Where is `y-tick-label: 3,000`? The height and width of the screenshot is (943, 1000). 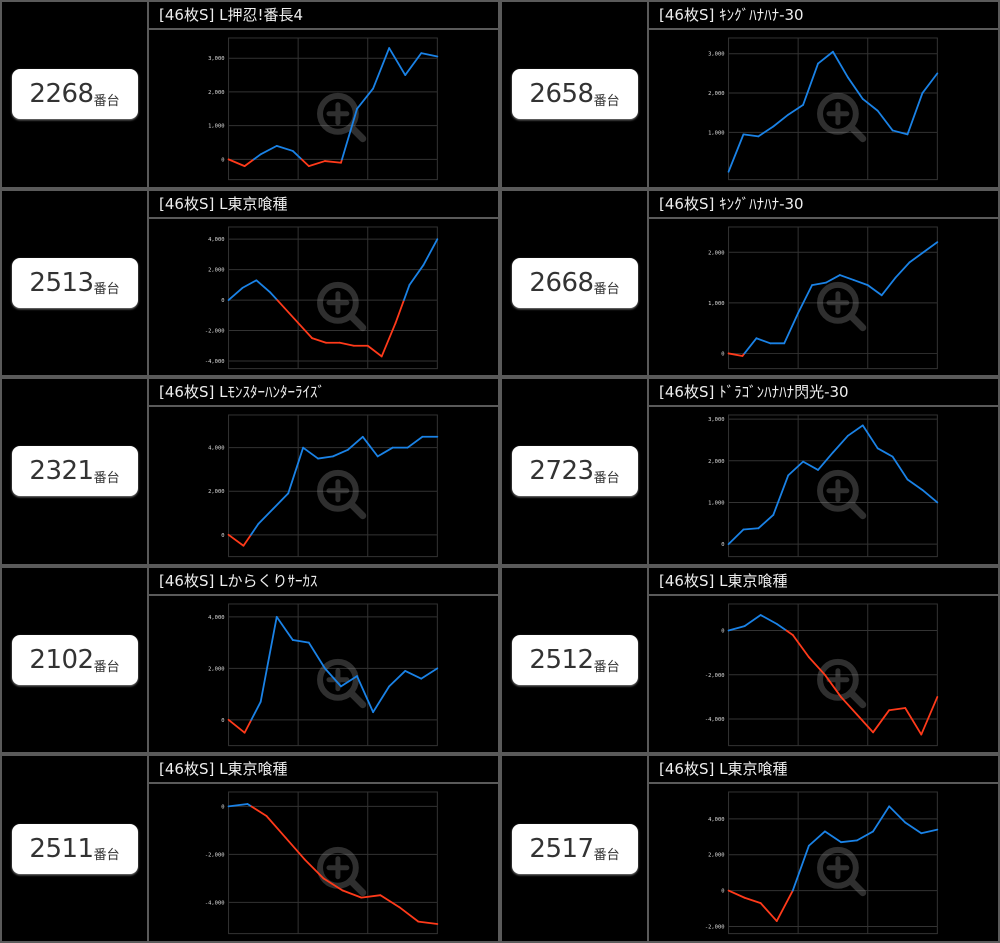
y-tick-label: 3,000 is located at coordinates (216, 59).